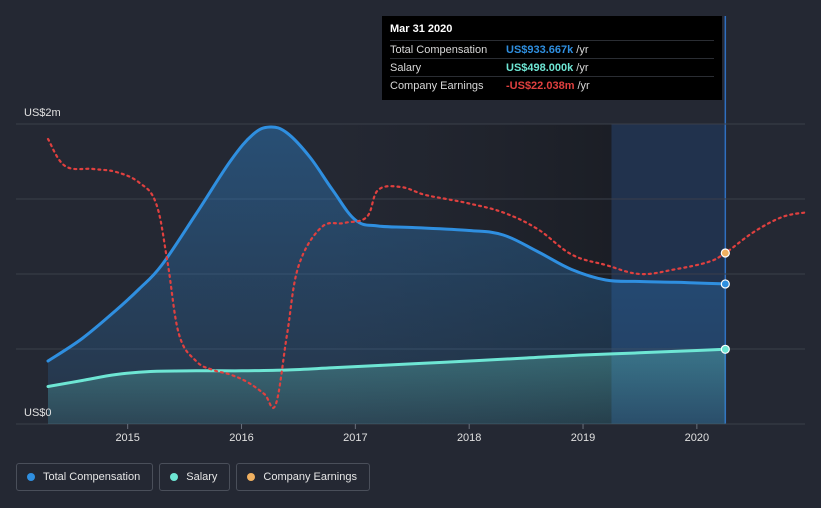 The height and width of the screenshot is (508, 821). I want to click on total-compensation-marker, so click(725, 284).